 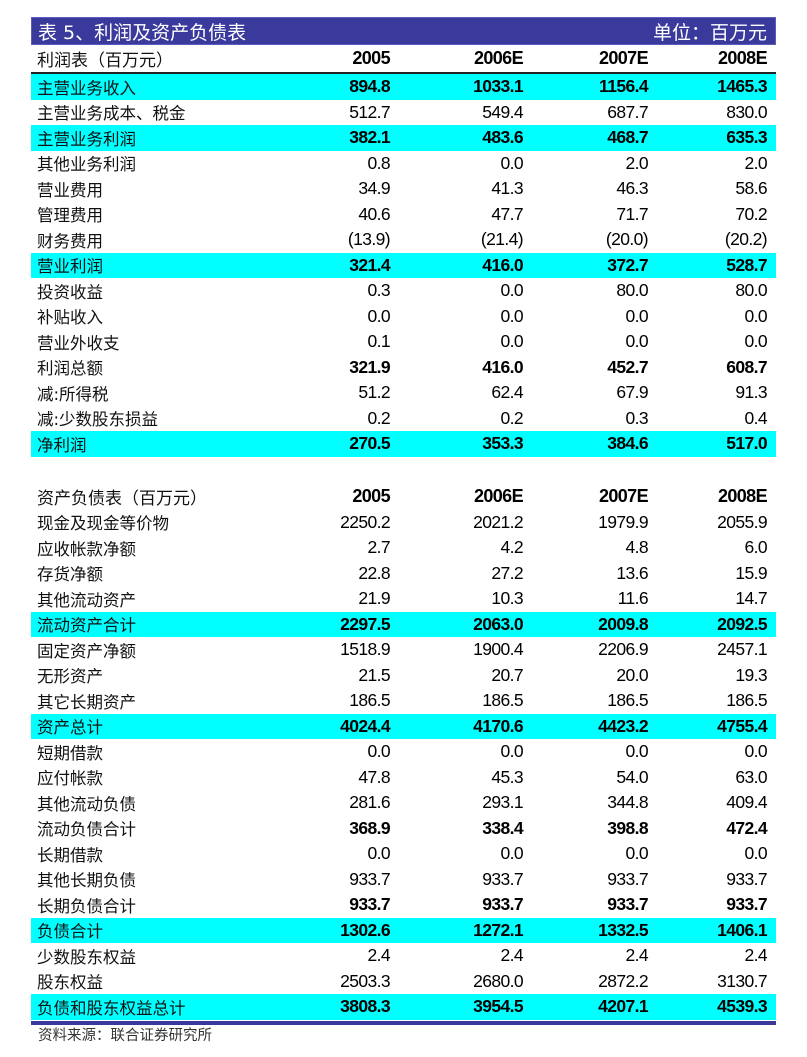 What do you see at coordinates (122, 498) in the screenshot?
I see `balance-header-label: 资产负债表（百万元）` at bounding box center [122, 498].